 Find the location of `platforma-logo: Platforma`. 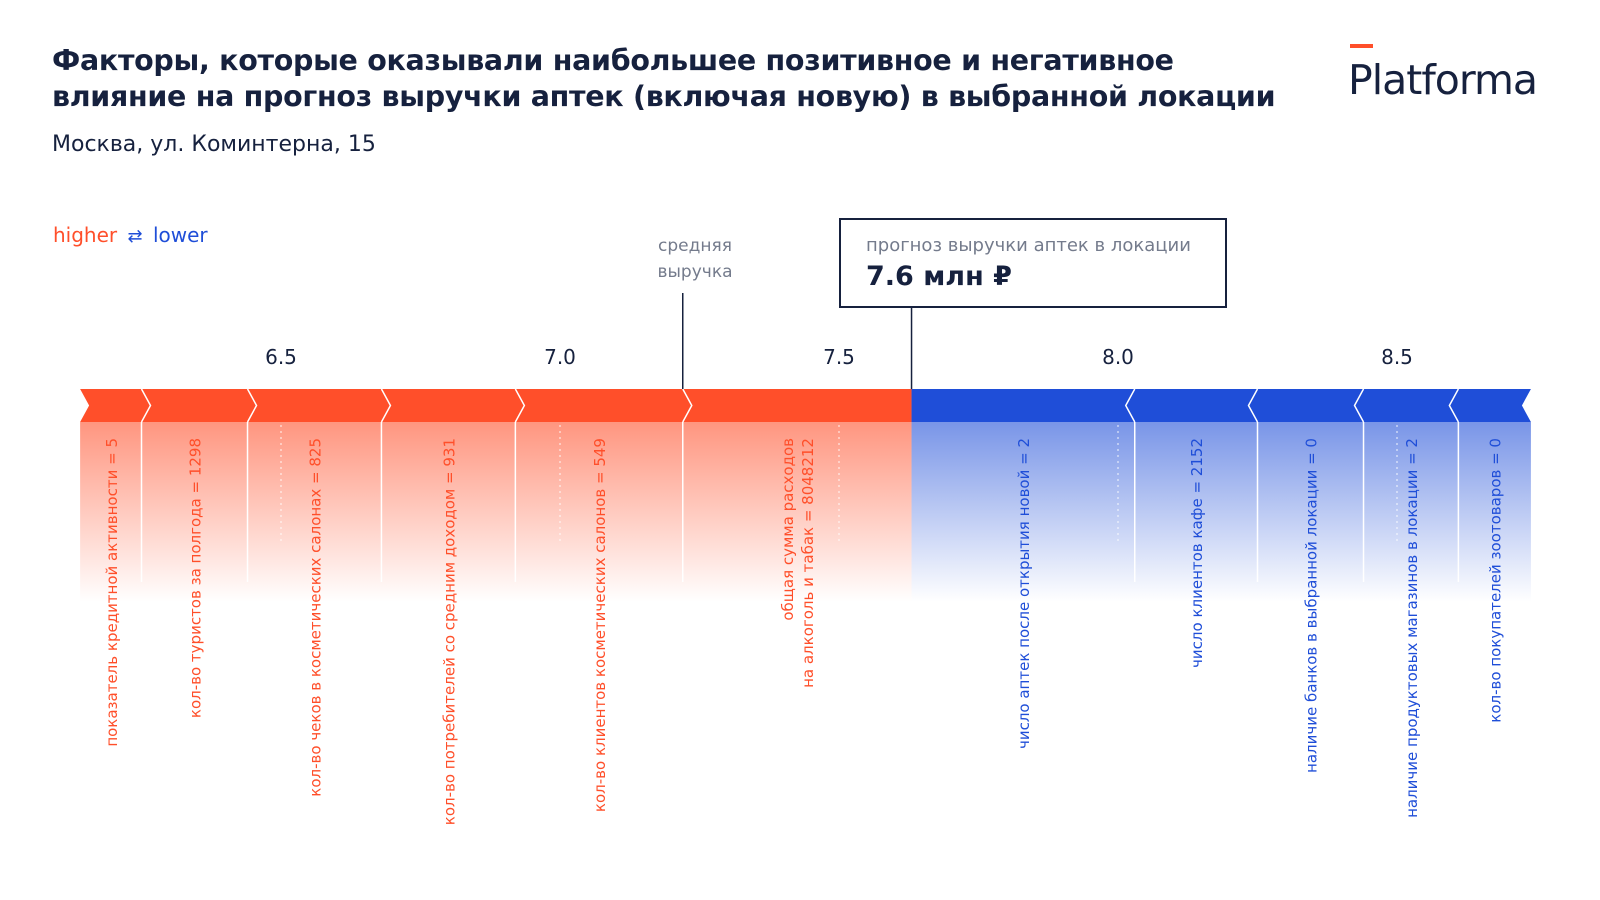

platforma-logo: Platforma is located at coordinates (1456, 74).